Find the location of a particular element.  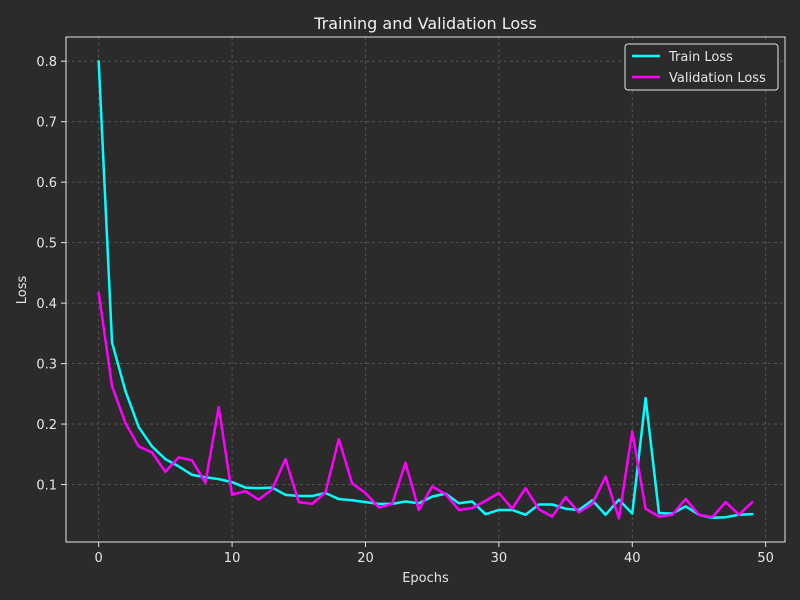

y-tick-label: 0.5 is located at coordinates (46, 244).